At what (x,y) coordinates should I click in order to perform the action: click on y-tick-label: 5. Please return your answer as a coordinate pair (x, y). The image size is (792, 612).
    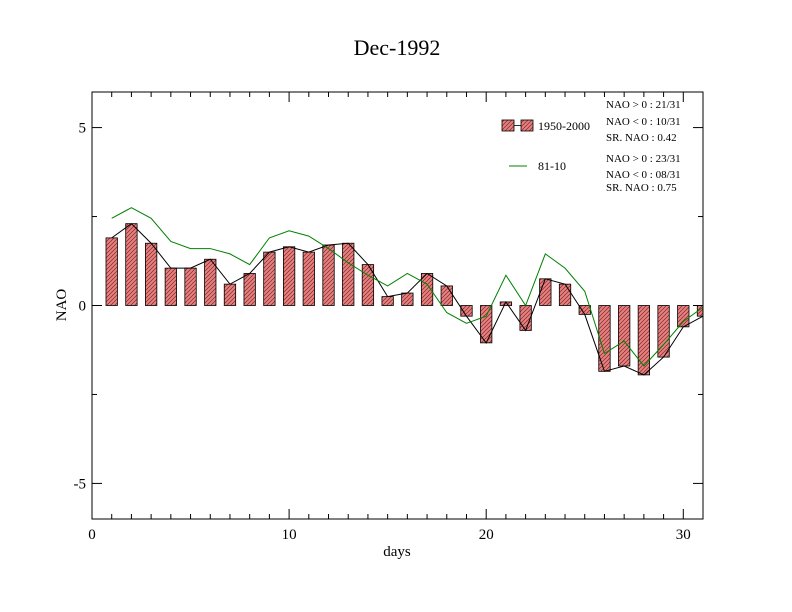
    Looking at the image, I should click on (83, 129).